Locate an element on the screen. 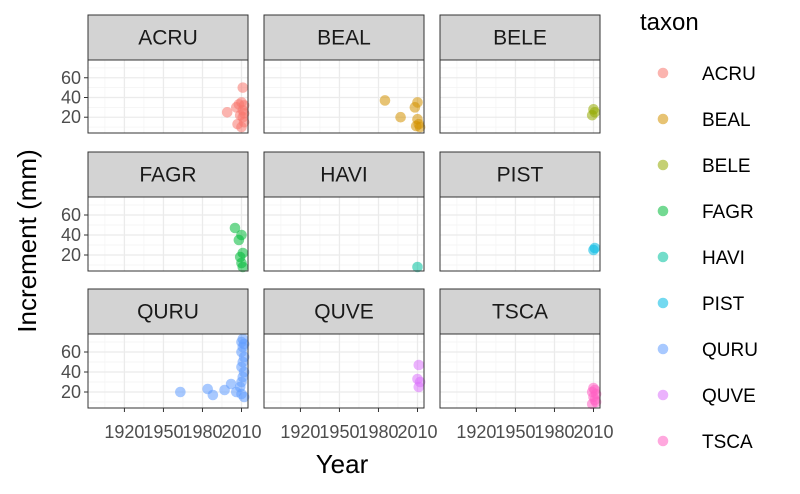 This screenshot has height=494, width=800. facet-panel-quru: QURU is located at coordinates (168, 348).